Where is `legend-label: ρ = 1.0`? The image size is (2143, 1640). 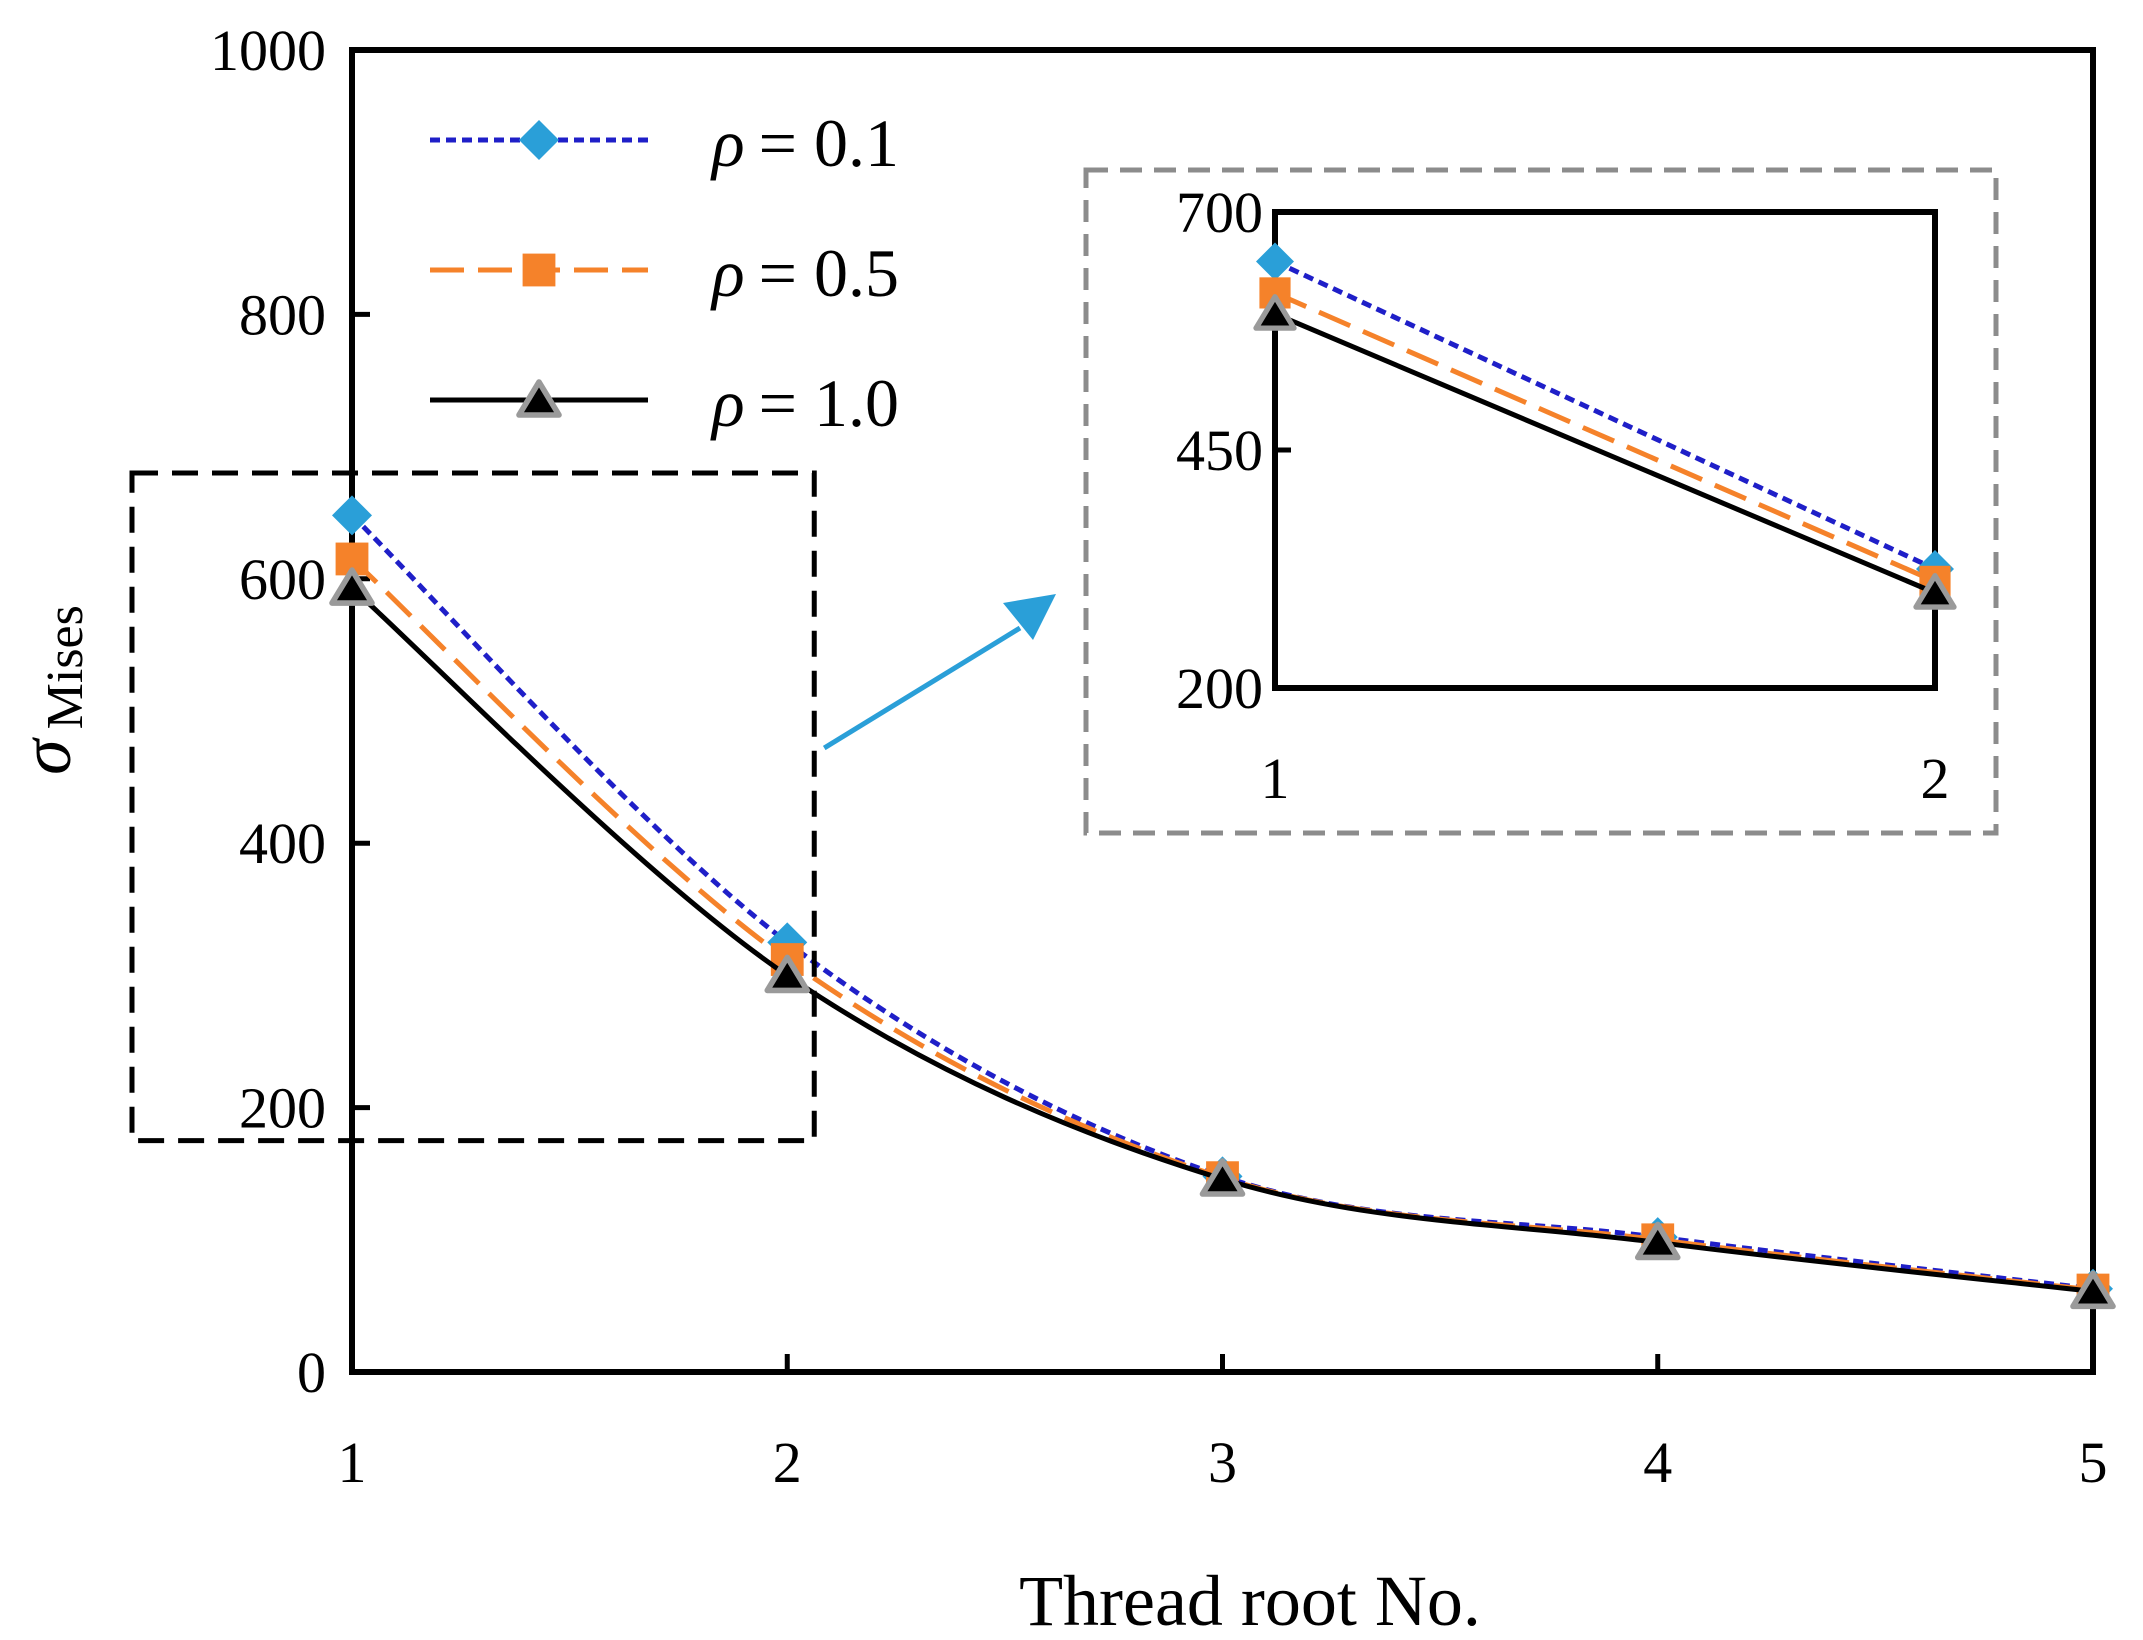 legend-label: ρ = 1.0 is located at coordinates (804, 403).